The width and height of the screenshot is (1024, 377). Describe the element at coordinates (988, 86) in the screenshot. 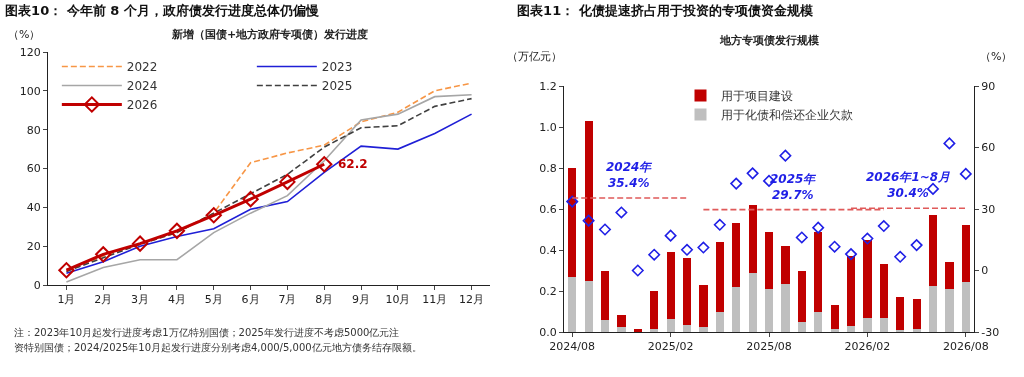

I see `y2-tick-label: 90` at that location.